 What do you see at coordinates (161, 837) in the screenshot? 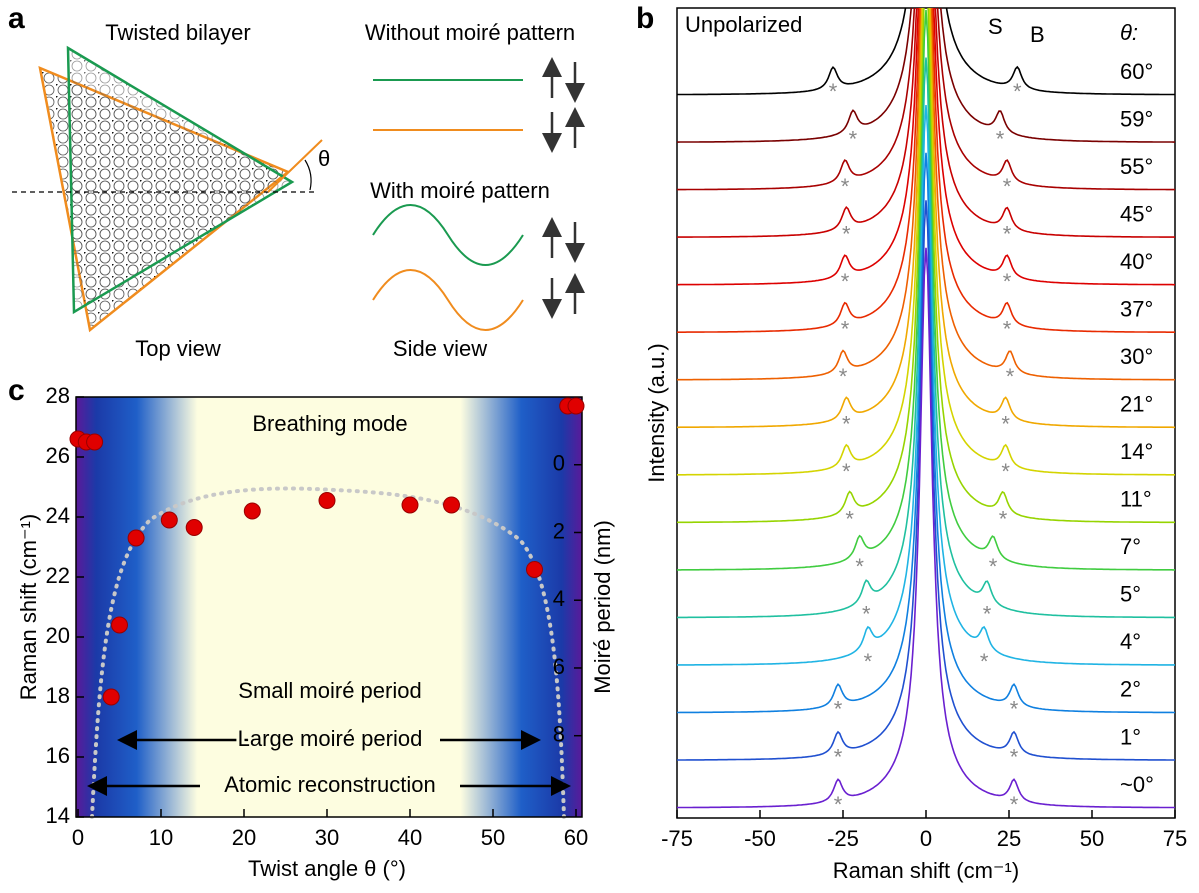
I see `x-tick-label: 10` at bounding box center [161, 837].